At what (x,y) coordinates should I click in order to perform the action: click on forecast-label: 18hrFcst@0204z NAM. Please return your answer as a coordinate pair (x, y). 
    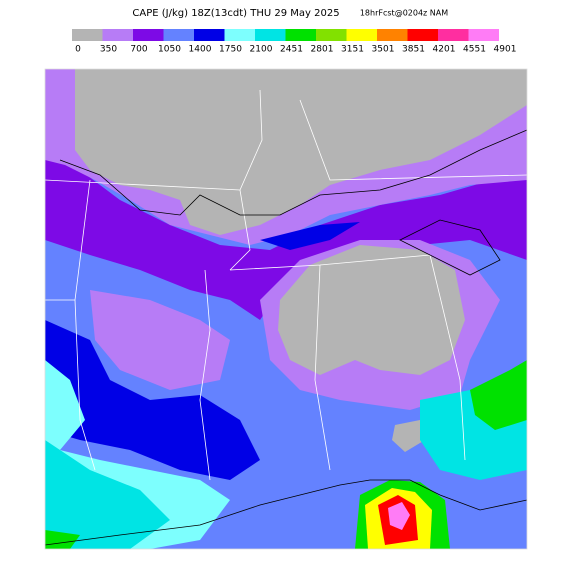
    Looking at the image, I should click on (404, 13).